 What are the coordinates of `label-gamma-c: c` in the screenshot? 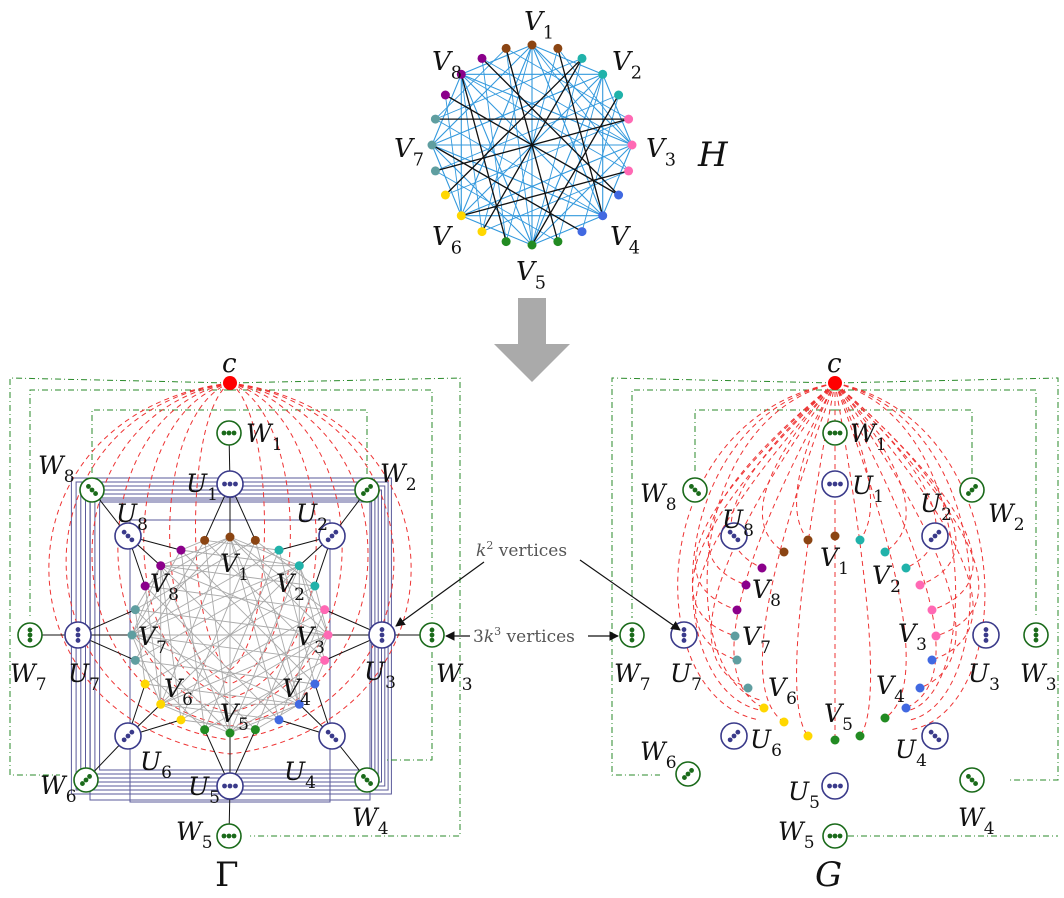 It's located at (229, 364).